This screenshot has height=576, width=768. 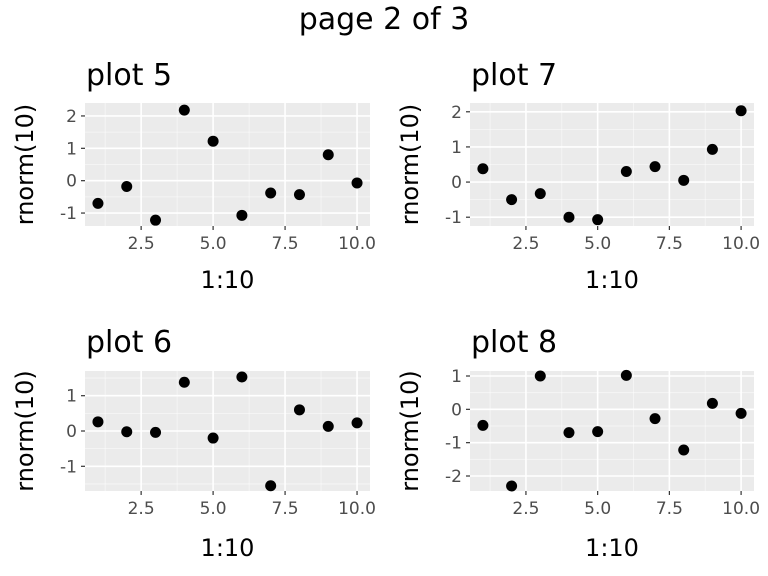 What do you see at coordinates (129, 75) in the screenshot?
I see `plot-title: plot 5` at bounding box center [129, 75].